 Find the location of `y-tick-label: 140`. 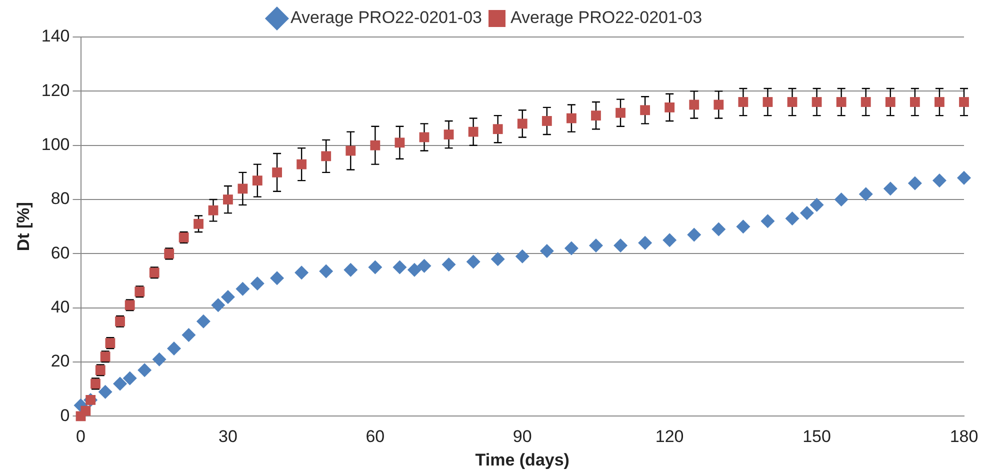

y-tick-label: 140 is located at coordinates (55, 36).